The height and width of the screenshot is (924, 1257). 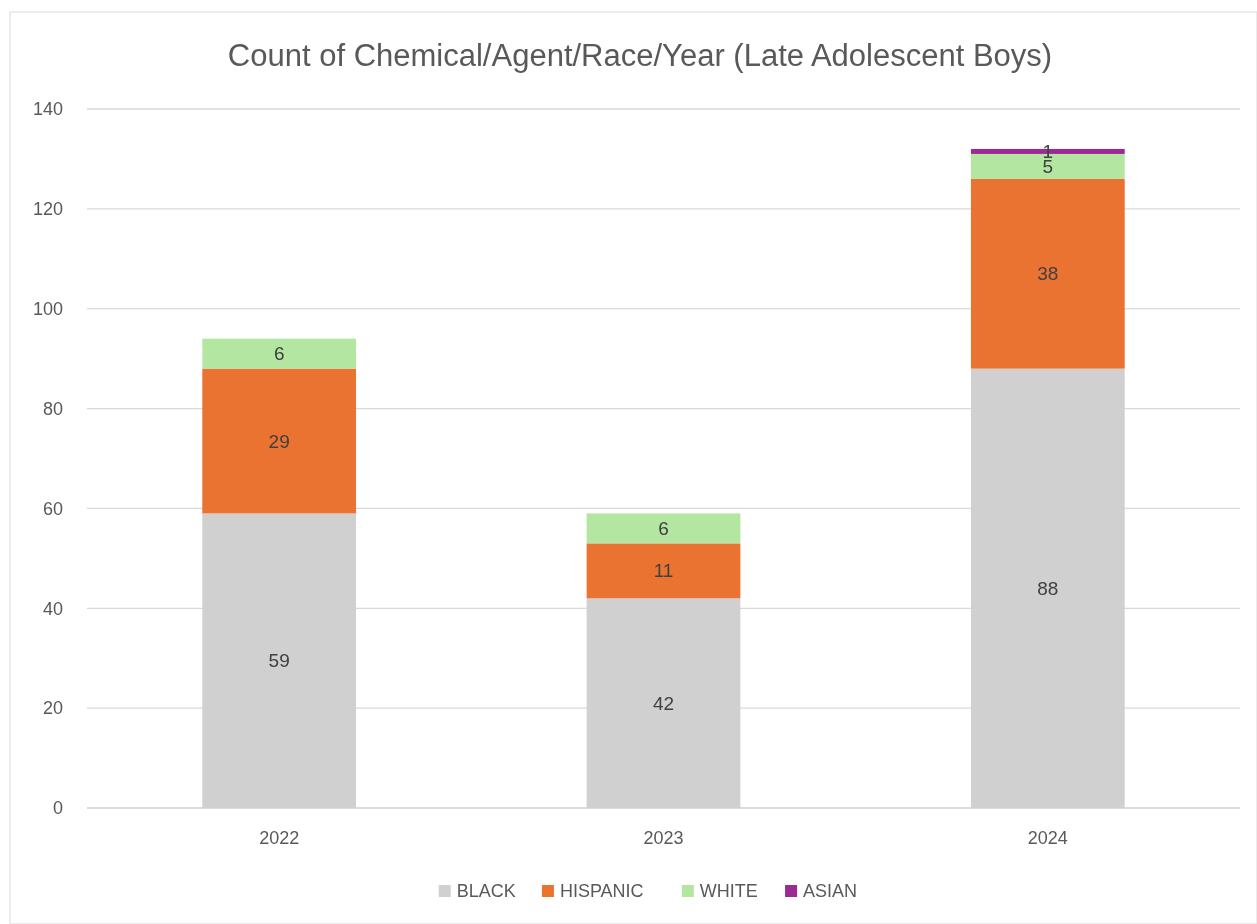 What do you see at coordinates (830, 891) in the screenshot?
I see `legend-label: ASIAN` at bounding box center [830, 891].